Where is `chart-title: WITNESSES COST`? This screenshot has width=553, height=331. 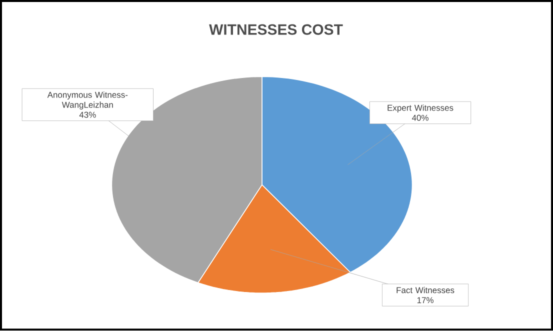 chart-title: WITNESSES COST is located at coordinates (276, 30).